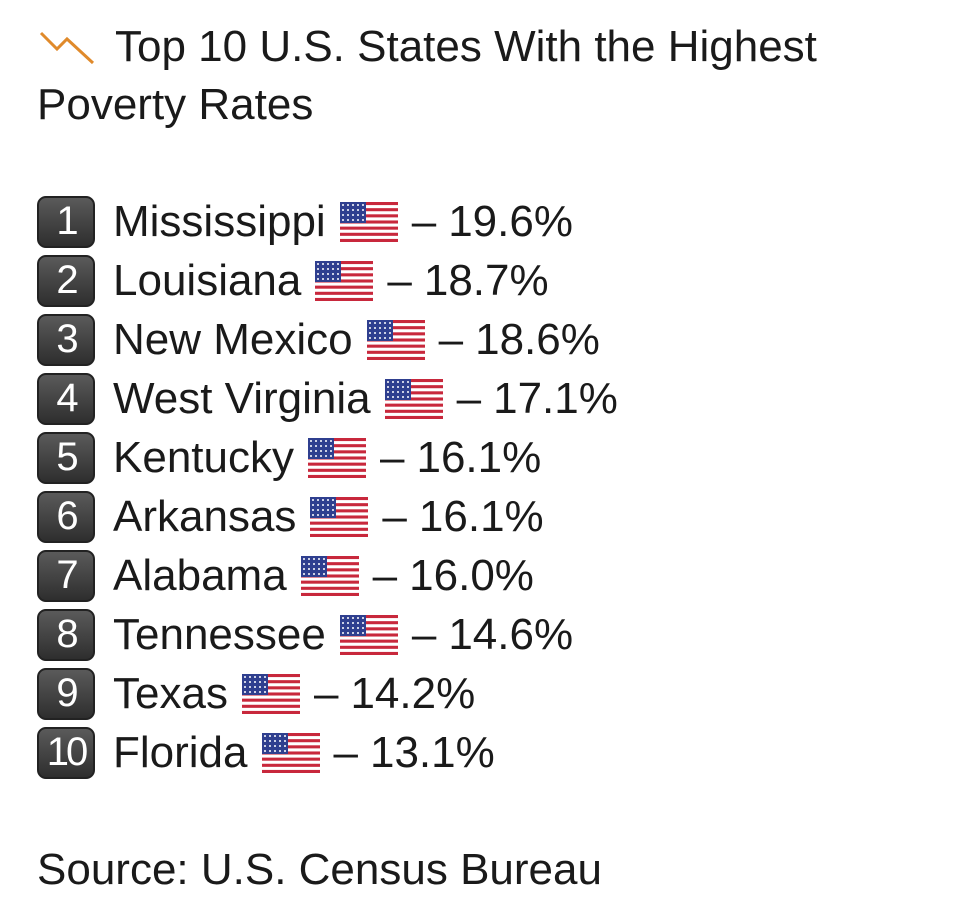 This screenshot has height=917, width=972. I want to click on list-item: 5 Kentucky –16.1%, so click(327, 457).